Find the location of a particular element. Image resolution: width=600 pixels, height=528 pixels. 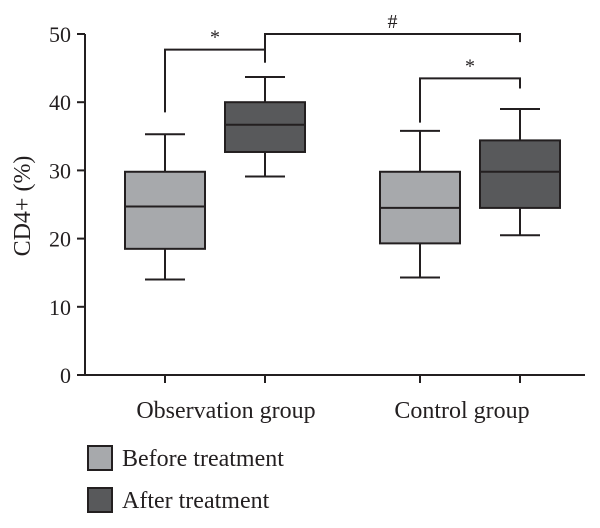

significance-bracket: # is located at coordinates (392, 37).